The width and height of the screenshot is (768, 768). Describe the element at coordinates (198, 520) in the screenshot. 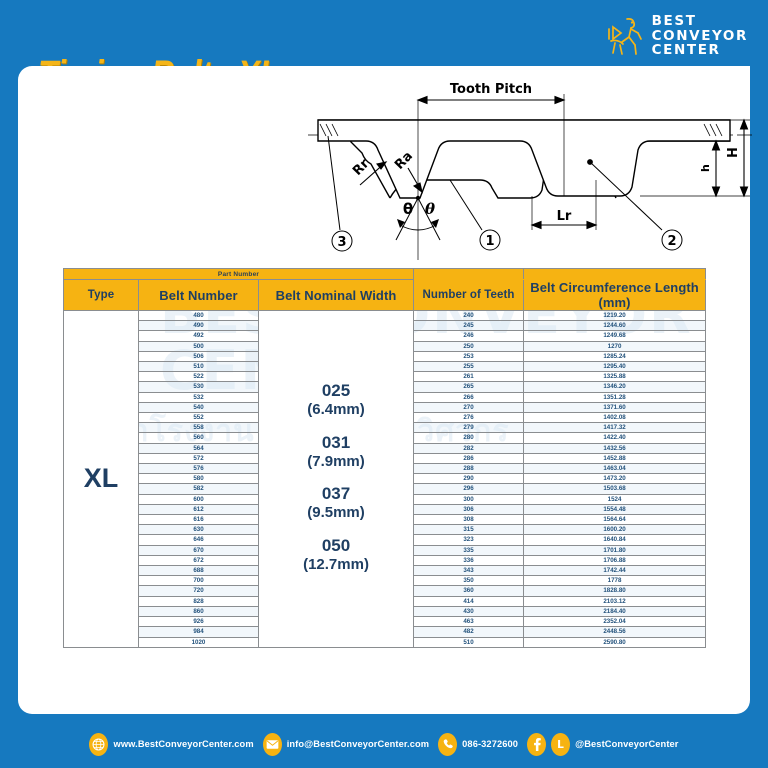

I see `cell-belt-number: 616` at that location.